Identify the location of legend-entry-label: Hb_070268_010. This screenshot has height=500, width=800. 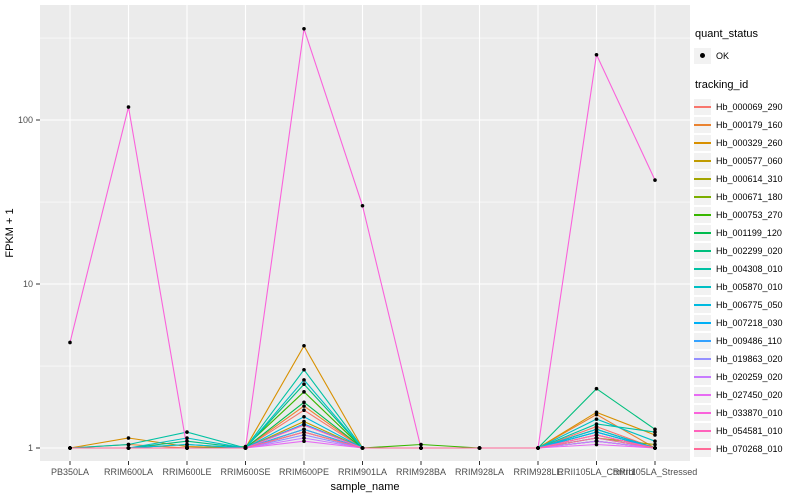
(749, 449).